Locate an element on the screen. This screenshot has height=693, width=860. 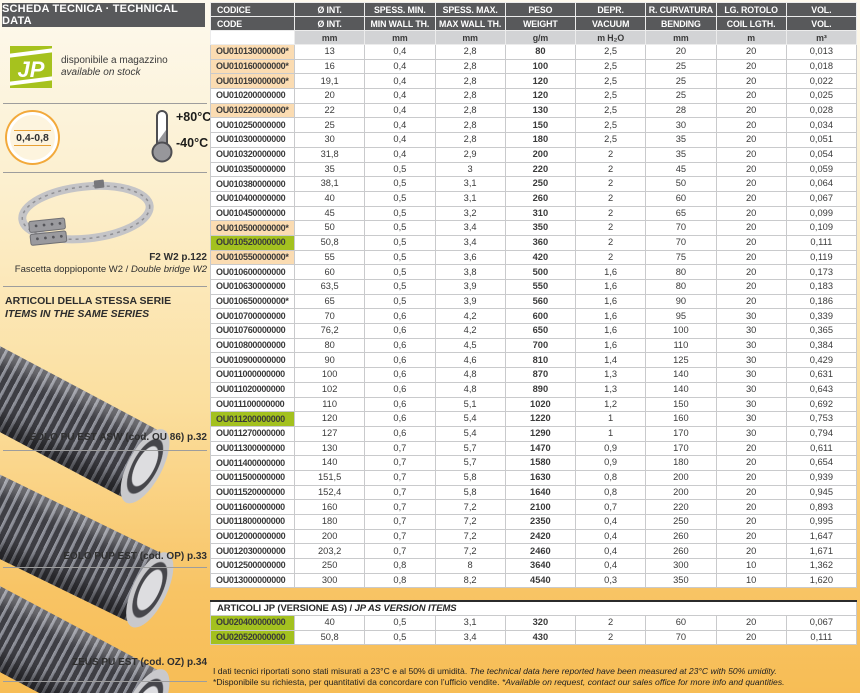
header-cell: Ø INT. is located at coordinates (329, 23).